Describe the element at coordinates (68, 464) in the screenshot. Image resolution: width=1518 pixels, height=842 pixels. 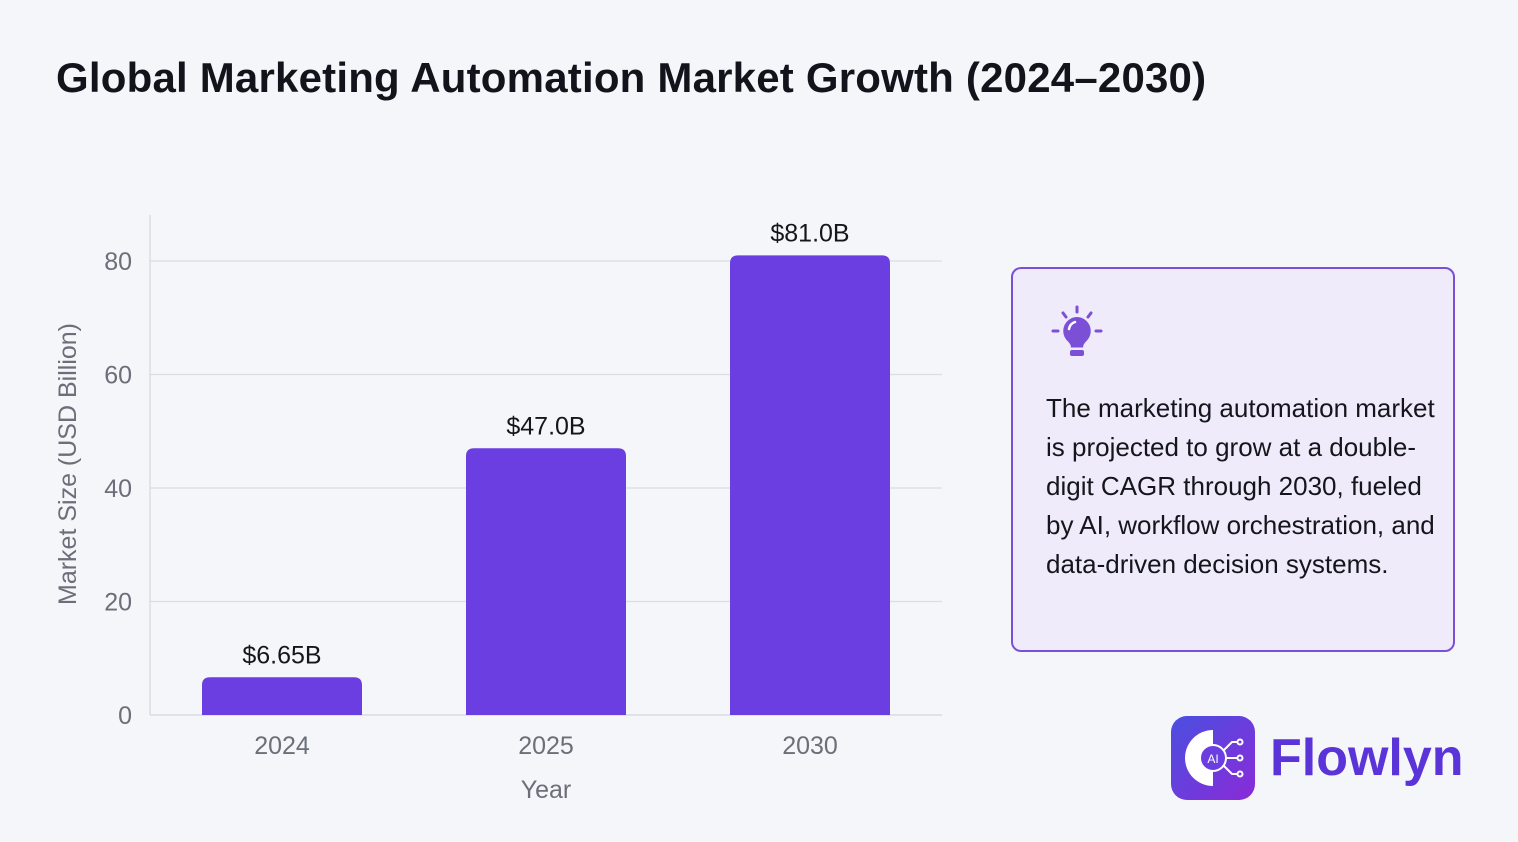
I see `y-axis-title: Market Size (USD Billion)` at that location.